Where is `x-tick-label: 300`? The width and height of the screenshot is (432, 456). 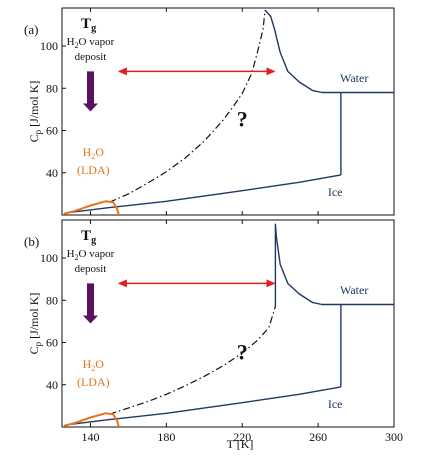 x-tick-label: 300 is located at coordinates (394, 437).